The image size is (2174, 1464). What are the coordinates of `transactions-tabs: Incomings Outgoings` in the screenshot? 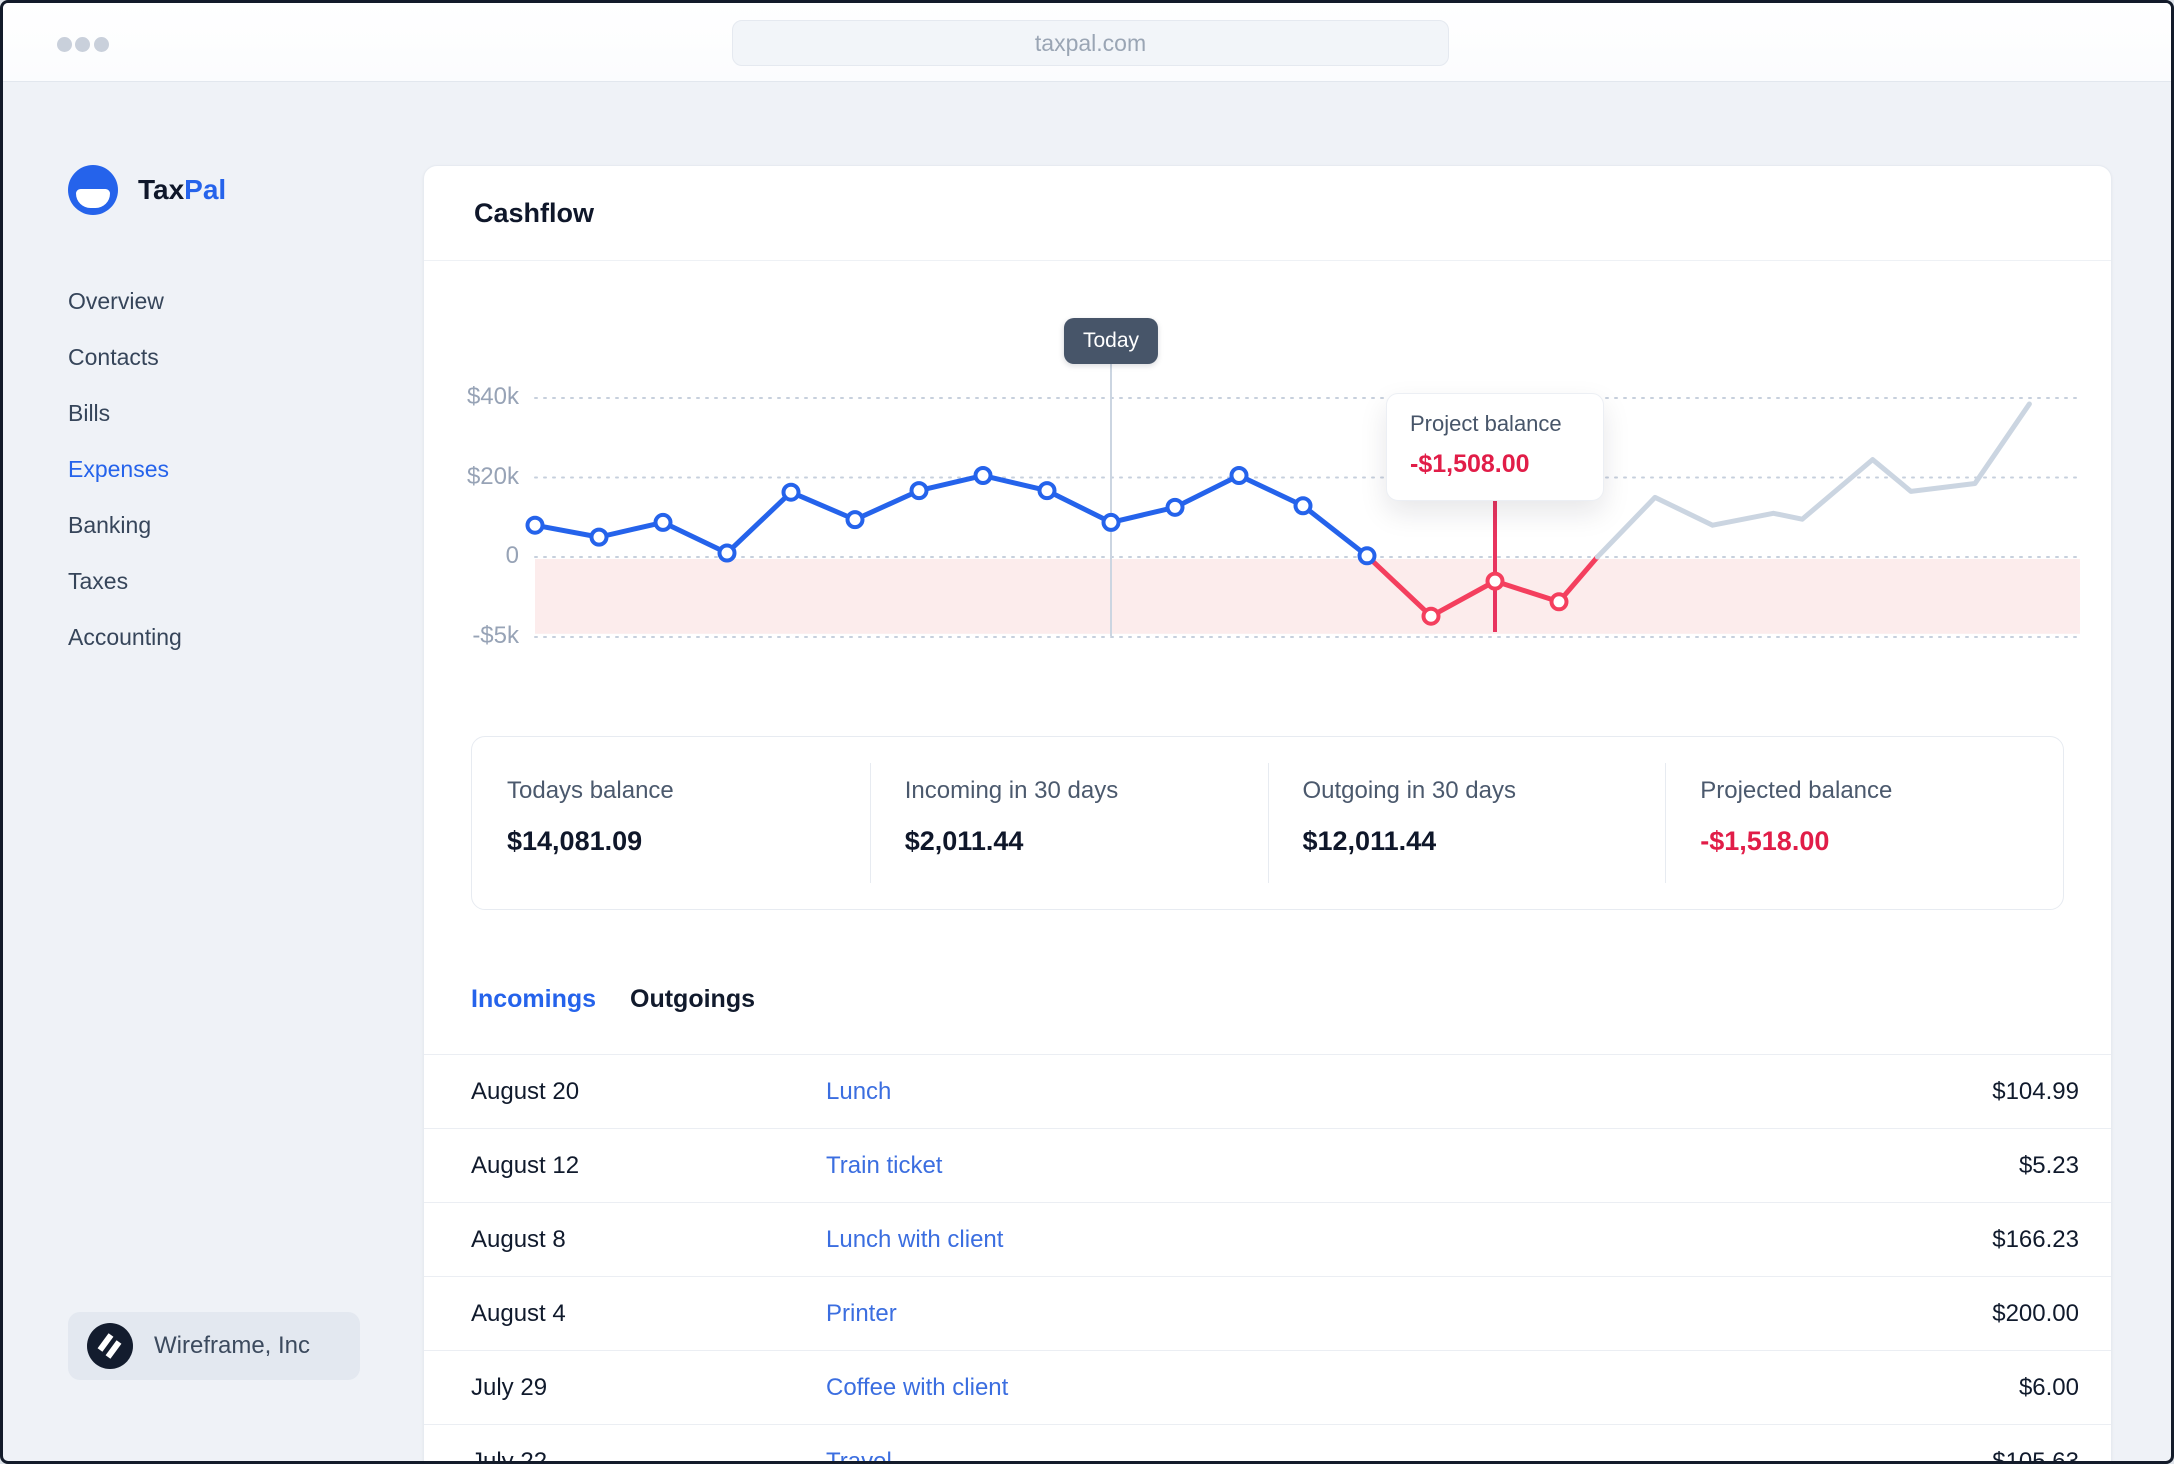 It's located at (613, 999).